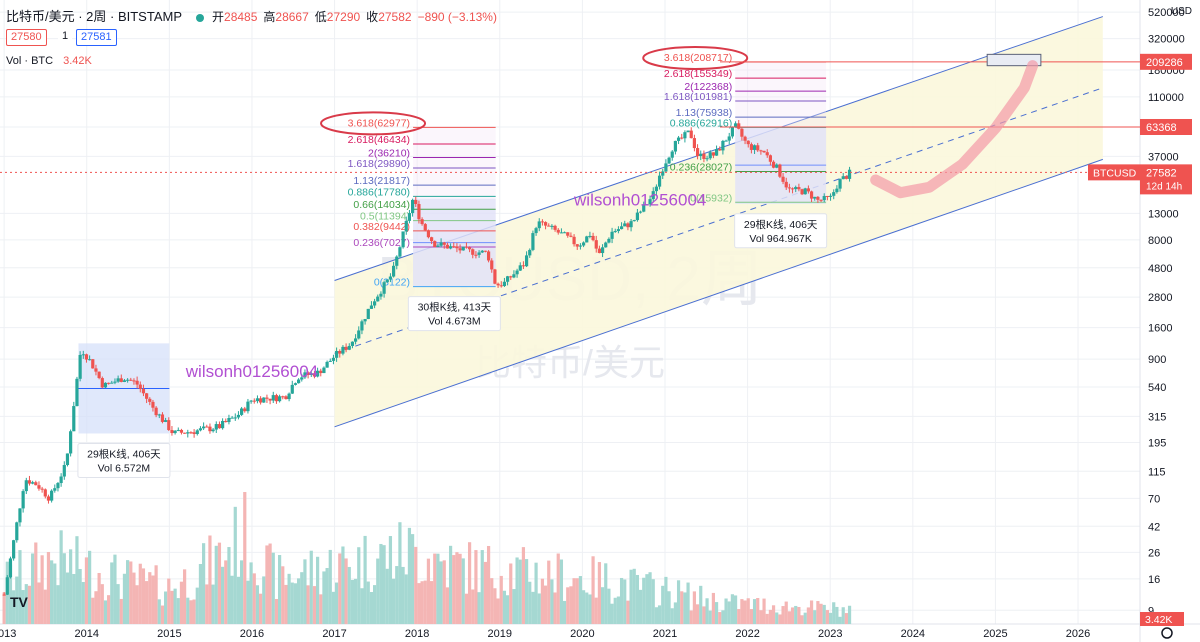  I want to click on fib-target-circle, so click(695, 57).